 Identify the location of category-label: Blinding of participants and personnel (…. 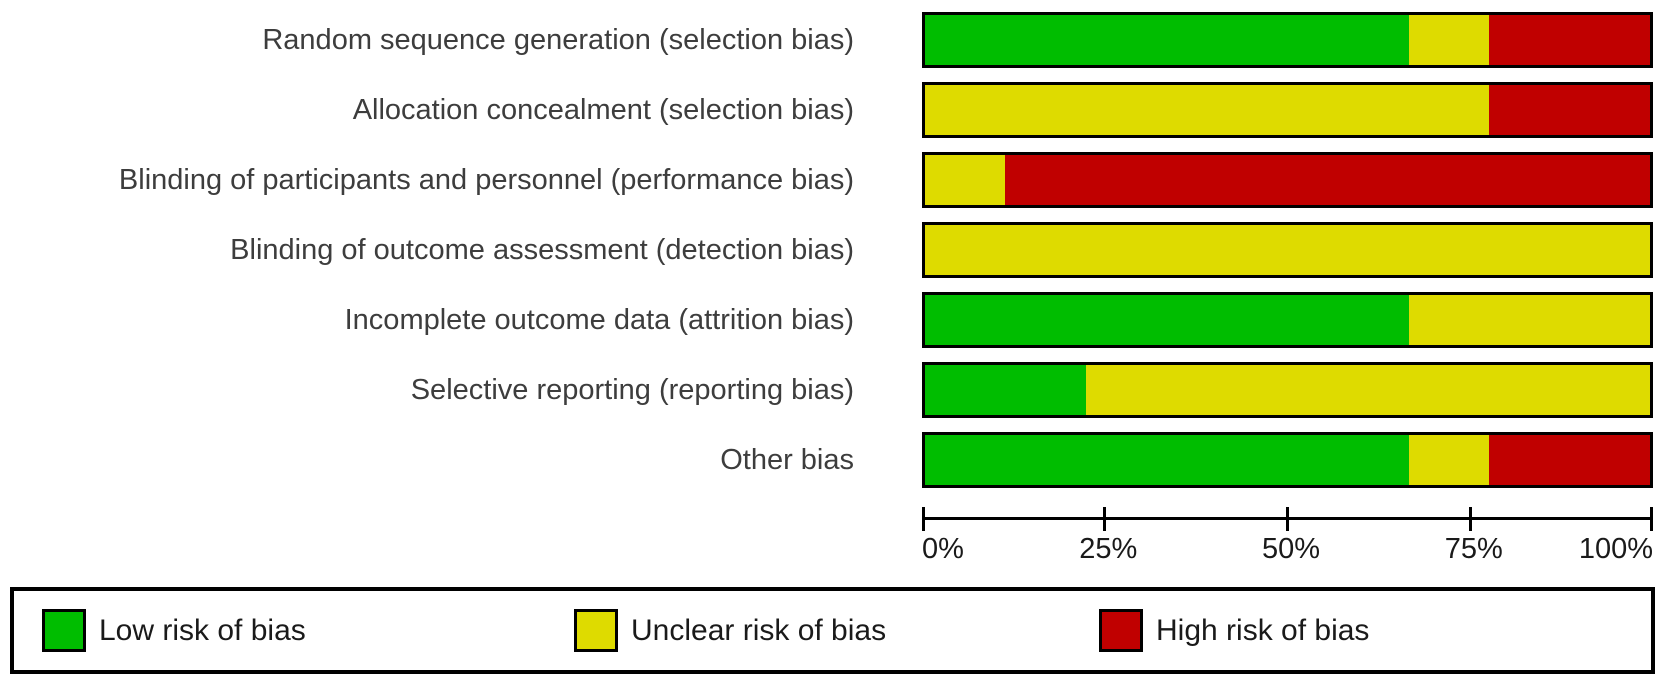
(486, 179).